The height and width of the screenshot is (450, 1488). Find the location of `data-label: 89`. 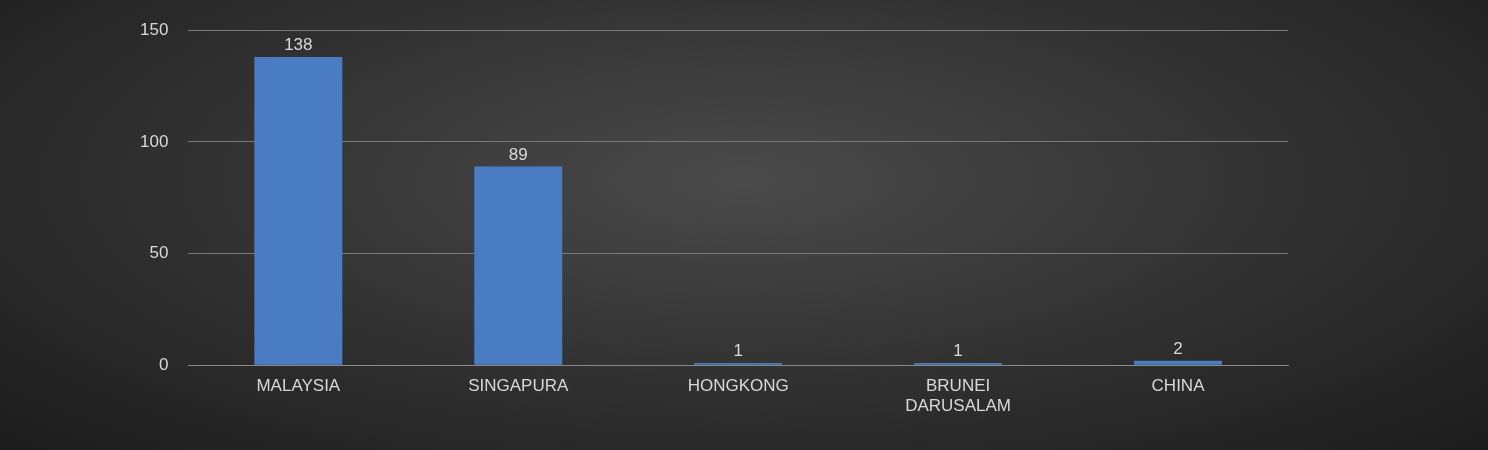

data-label: 89 is located at coordinates (518, 154).